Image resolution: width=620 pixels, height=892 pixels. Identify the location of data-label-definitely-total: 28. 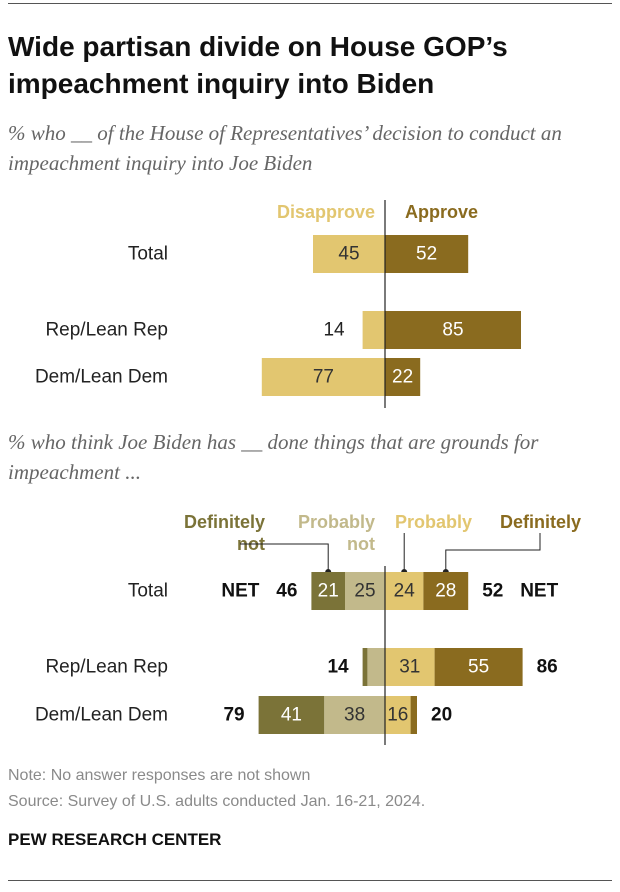
(445, 591).